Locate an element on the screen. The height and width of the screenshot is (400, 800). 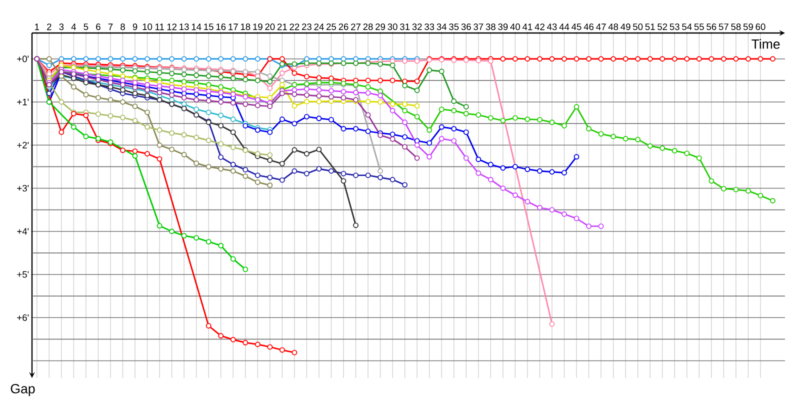
x-tick-label: 21 is located at coordinates (282, 27).